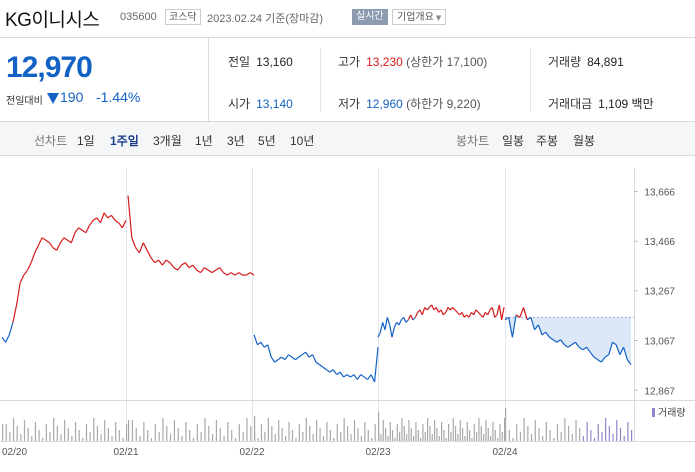  Describe the element at coordinates (302, 141) in the screenshot. I see `period-tab-10y: 10년` at that location.